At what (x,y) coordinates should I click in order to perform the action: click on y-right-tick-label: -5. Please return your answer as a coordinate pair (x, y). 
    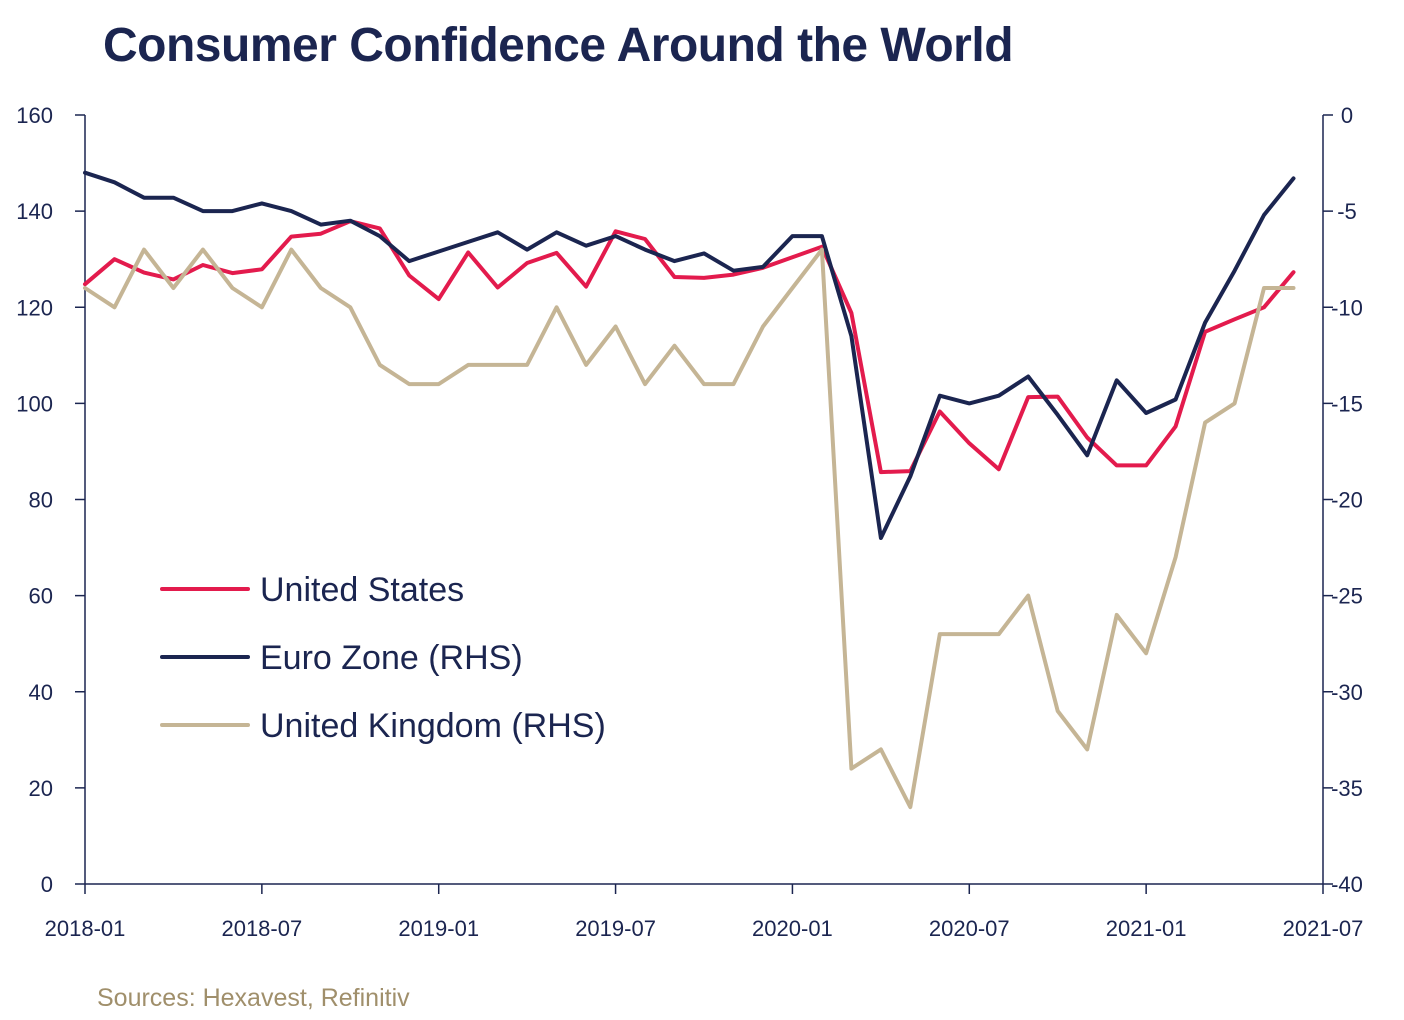
    Looking at the image, I should click on (1347, 211).